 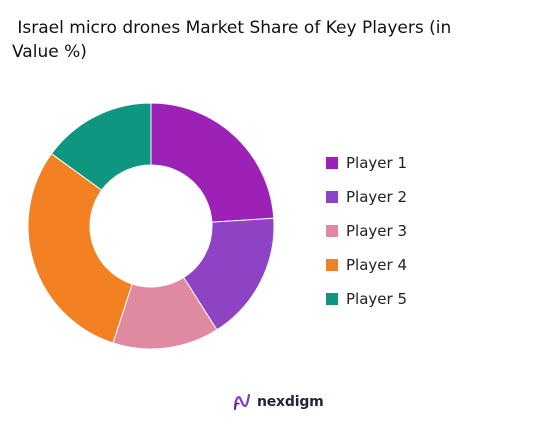 I want to click on brand-mark: nexdigm, so click(x=278, y=402).